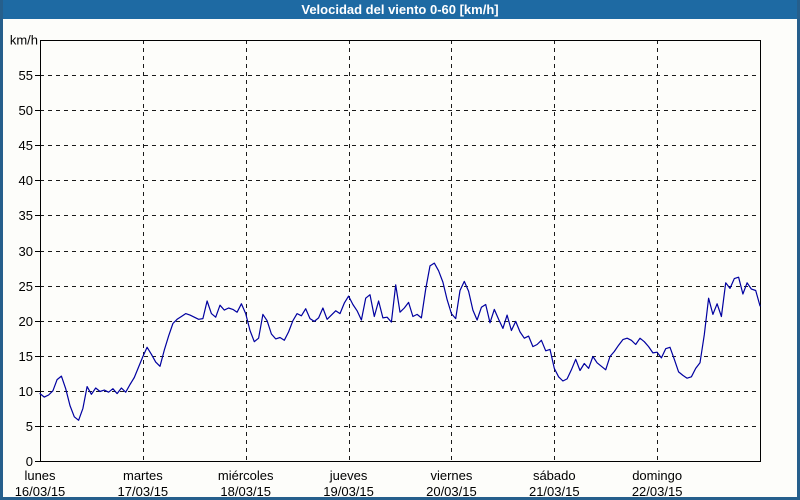 The width and height of the screenshot is (800, 500). I want to click on day-name-label: miércoles, so click(246, 475).